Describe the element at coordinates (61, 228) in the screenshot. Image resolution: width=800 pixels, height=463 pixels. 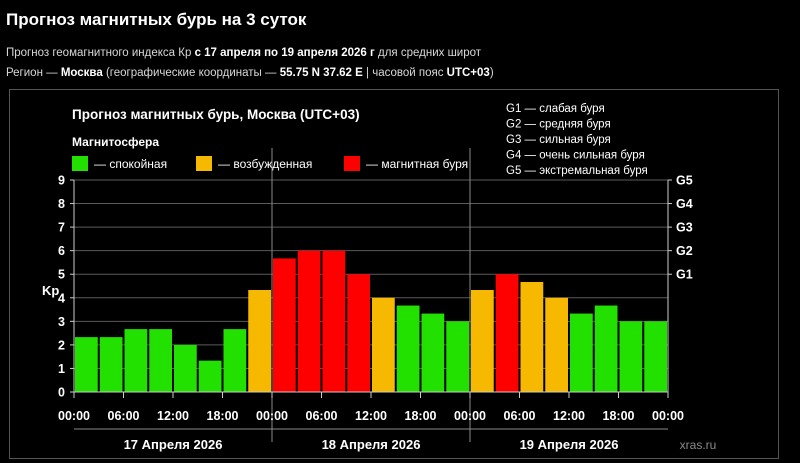
I see `y-tick-label: 7` at that location.